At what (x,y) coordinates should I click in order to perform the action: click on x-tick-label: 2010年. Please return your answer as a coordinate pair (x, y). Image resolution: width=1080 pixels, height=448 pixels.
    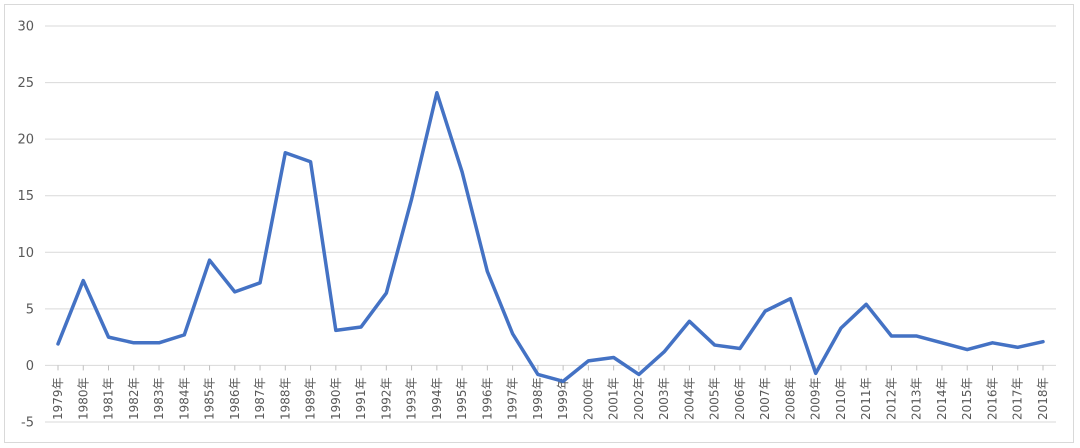
    Looking at the image, I should click on (841, 398).